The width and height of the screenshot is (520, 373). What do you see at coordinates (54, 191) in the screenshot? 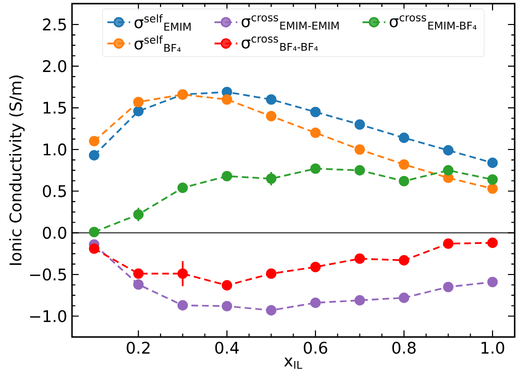
I see `y-tick-label: 0.5` at bounding box center [54, 191].